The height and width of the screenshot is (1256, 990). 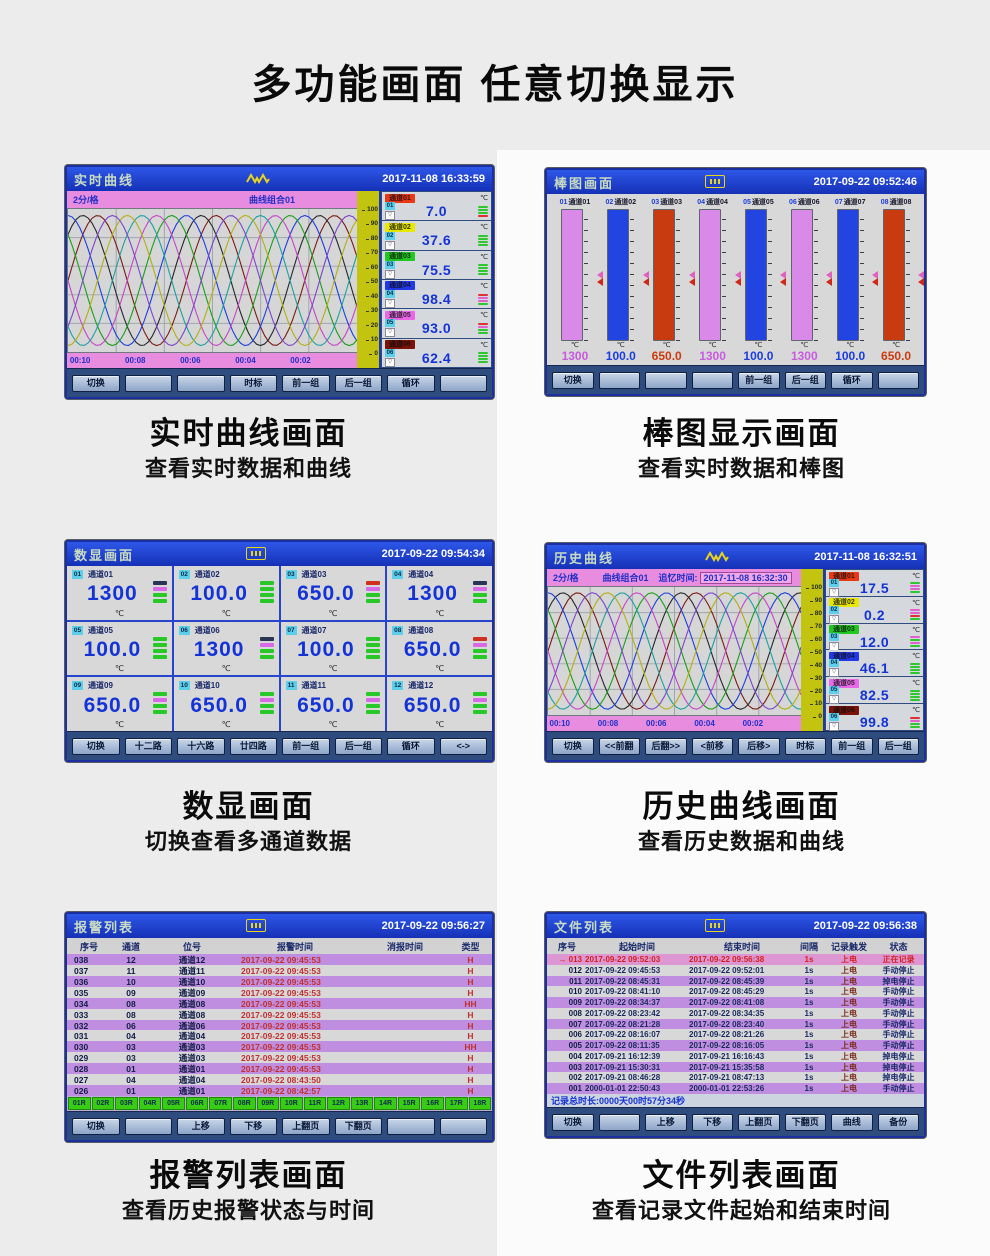 I want to click on alarm-row: 027 04 通道04 2017-09-22 08:43:50 H, so click(x=279, y=1079).